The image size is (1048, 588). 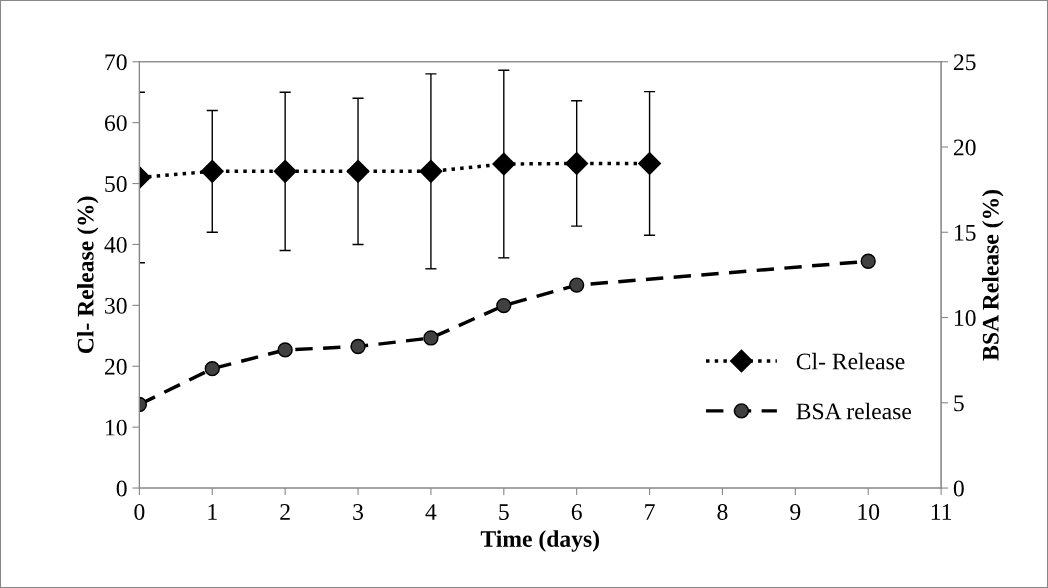 I want to click on y-tick-label: 50, so click(x=116, y=184).